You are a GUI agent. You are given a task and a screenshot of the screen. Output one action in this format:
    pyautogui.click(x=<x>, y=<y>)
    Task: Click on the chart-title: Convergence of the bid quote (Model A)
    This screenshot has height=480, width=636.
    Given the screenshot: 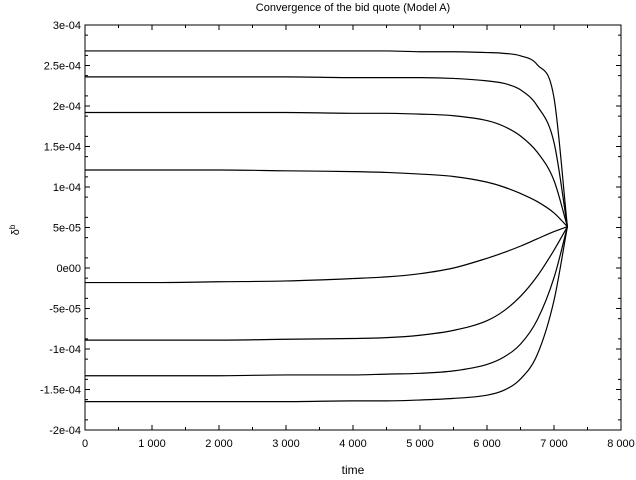 What is the action you would take?
    pyautogui.click(x=353, y=8)
    